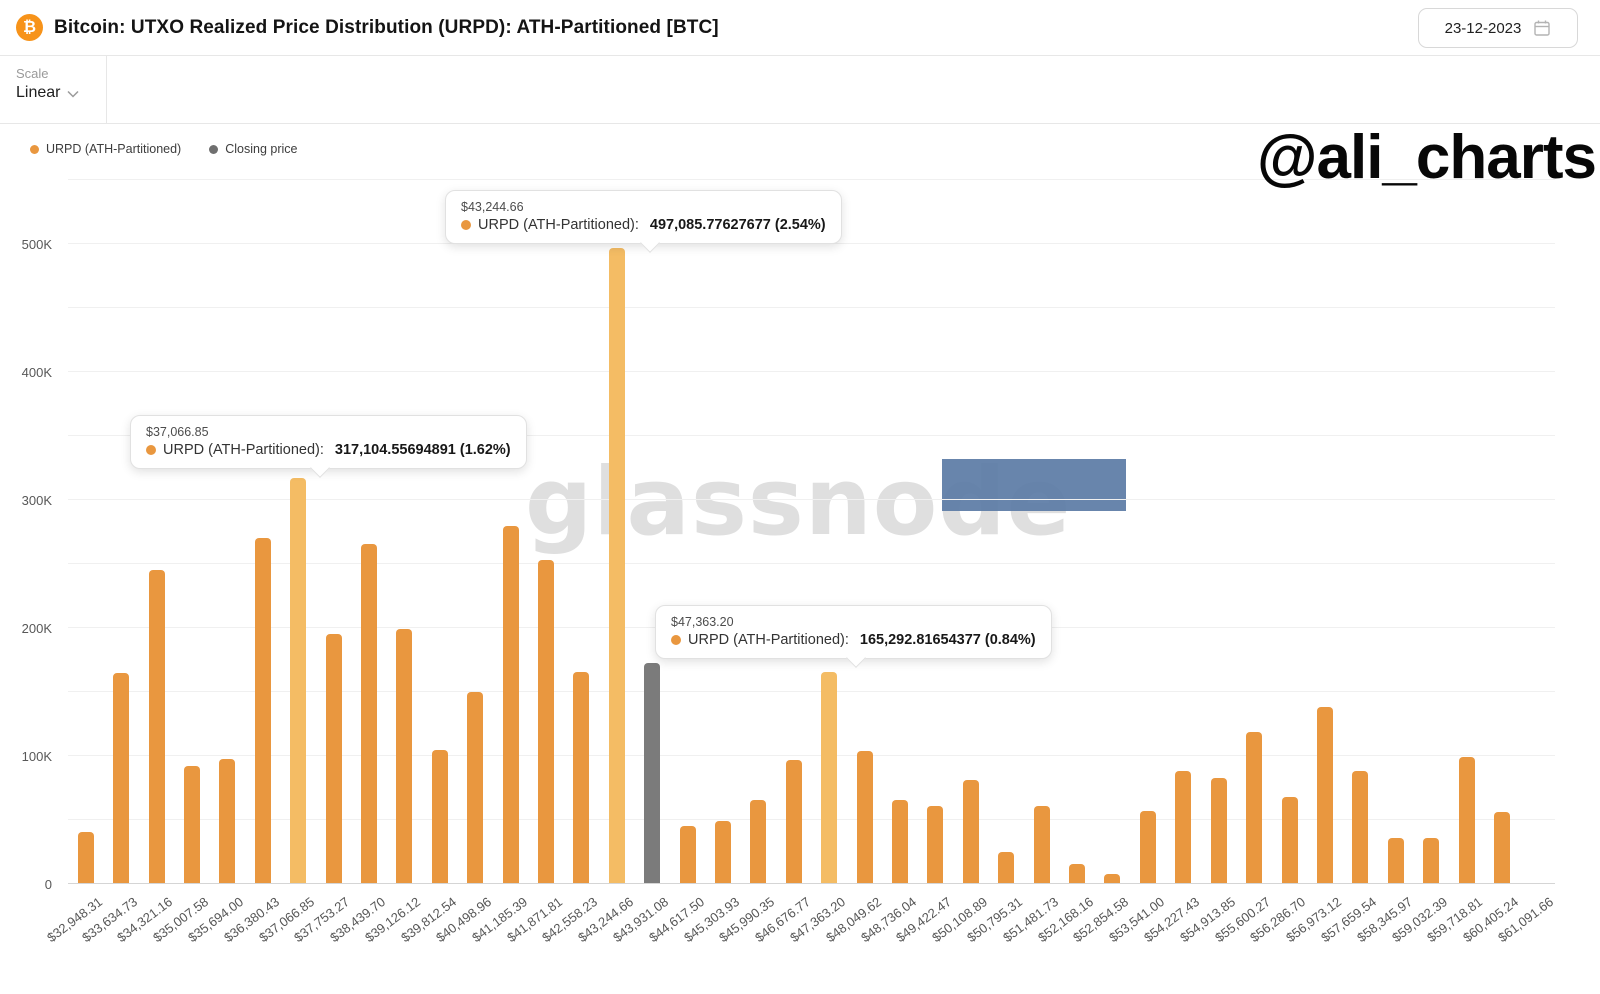  What do you see at coordinates (32, 73) in the screenshot?
I see `scale-label: Scale` at bounding box center [32, 73].